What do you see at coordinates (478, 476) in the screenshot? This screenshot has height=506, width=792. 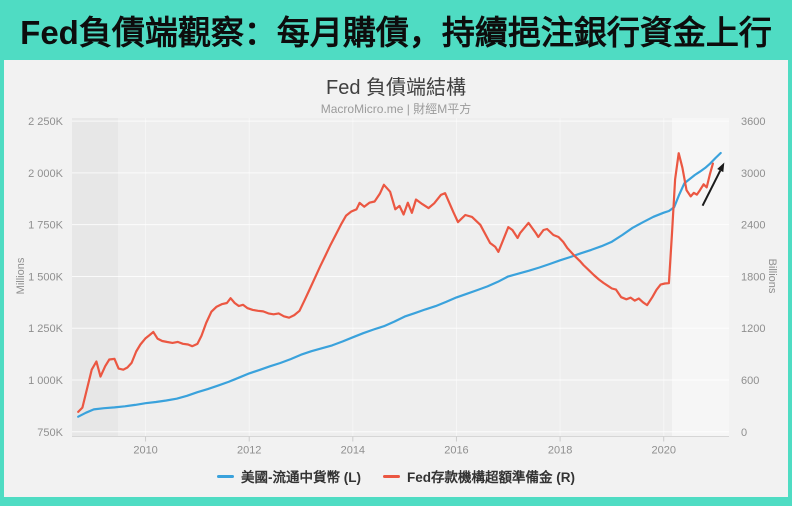 I see `legend-item-excess-reserves: Fed存款機構超額準備金 (R)` at bounding box center [478, 476].